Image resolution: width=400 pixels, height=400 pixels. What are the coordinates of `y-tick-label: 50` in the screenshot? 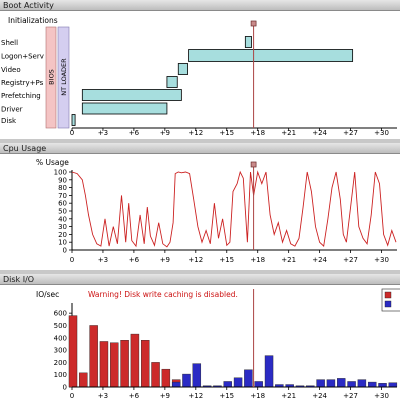 It's located at (62, 212).